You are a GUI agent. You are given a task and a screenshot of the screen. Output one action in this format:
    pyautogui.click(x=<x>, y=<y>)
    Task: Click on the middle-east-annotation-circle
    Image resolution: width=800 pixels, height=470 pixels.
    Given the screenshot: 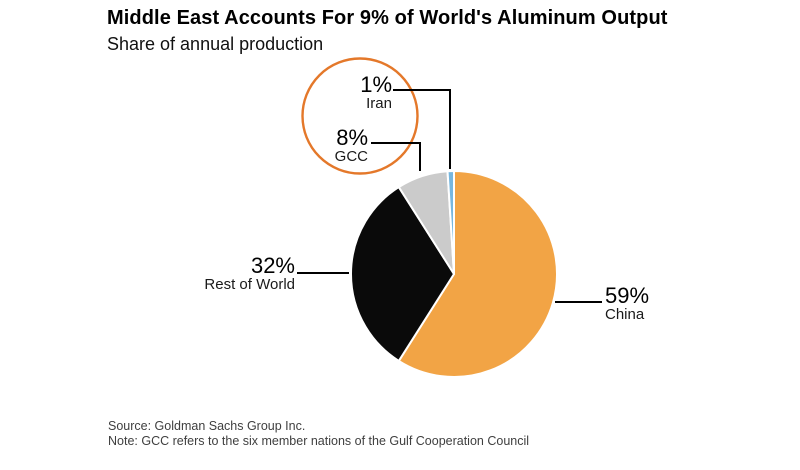 What is the action you would take?
    pyautogui.click(x=360, y=116)
    